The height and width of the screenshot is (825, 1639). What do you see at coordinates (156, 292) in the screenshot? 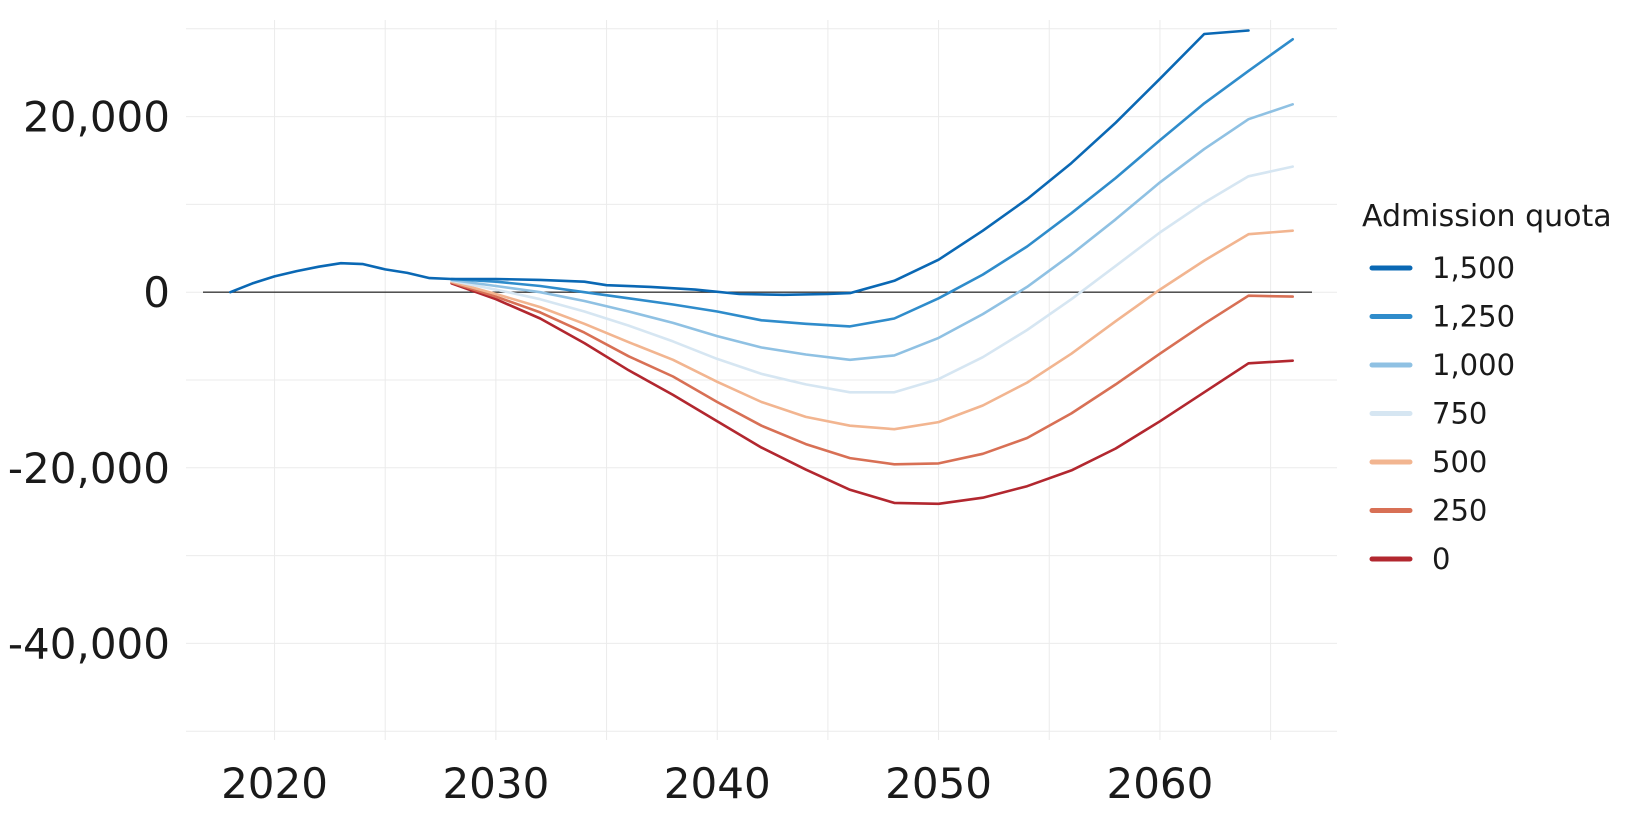
I see `y-tick-label: 0` at bounding box center [156, 292].